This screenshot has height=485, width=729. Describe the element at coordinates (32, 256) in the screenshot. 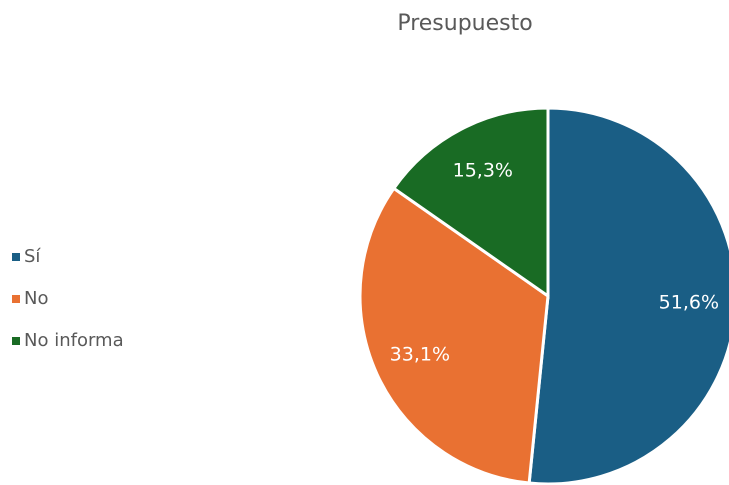

I see `legend-label: Sí` at that location.